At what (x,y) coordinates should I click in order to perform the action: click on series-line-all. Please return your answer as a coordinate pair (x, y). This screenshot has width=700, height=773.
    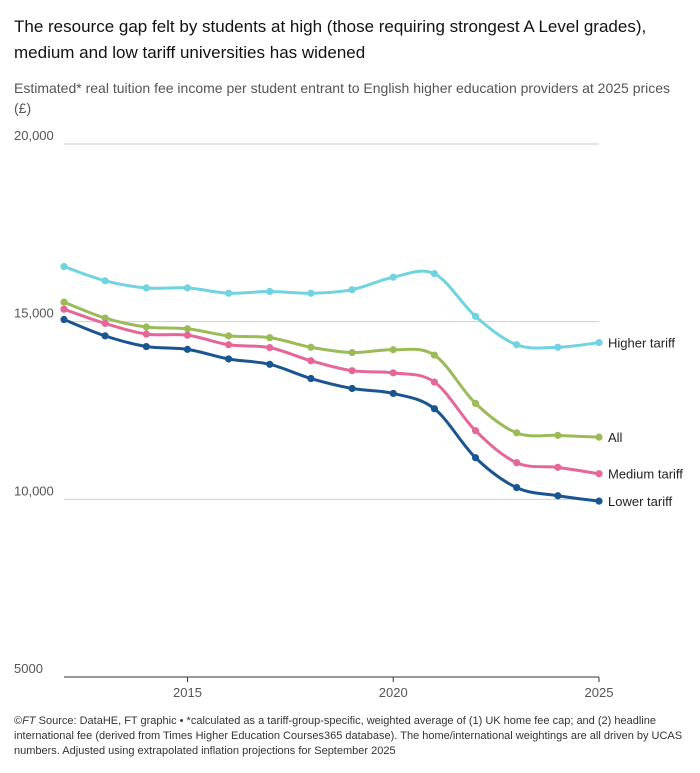
    Looking at the image, I should click on (331, 369).